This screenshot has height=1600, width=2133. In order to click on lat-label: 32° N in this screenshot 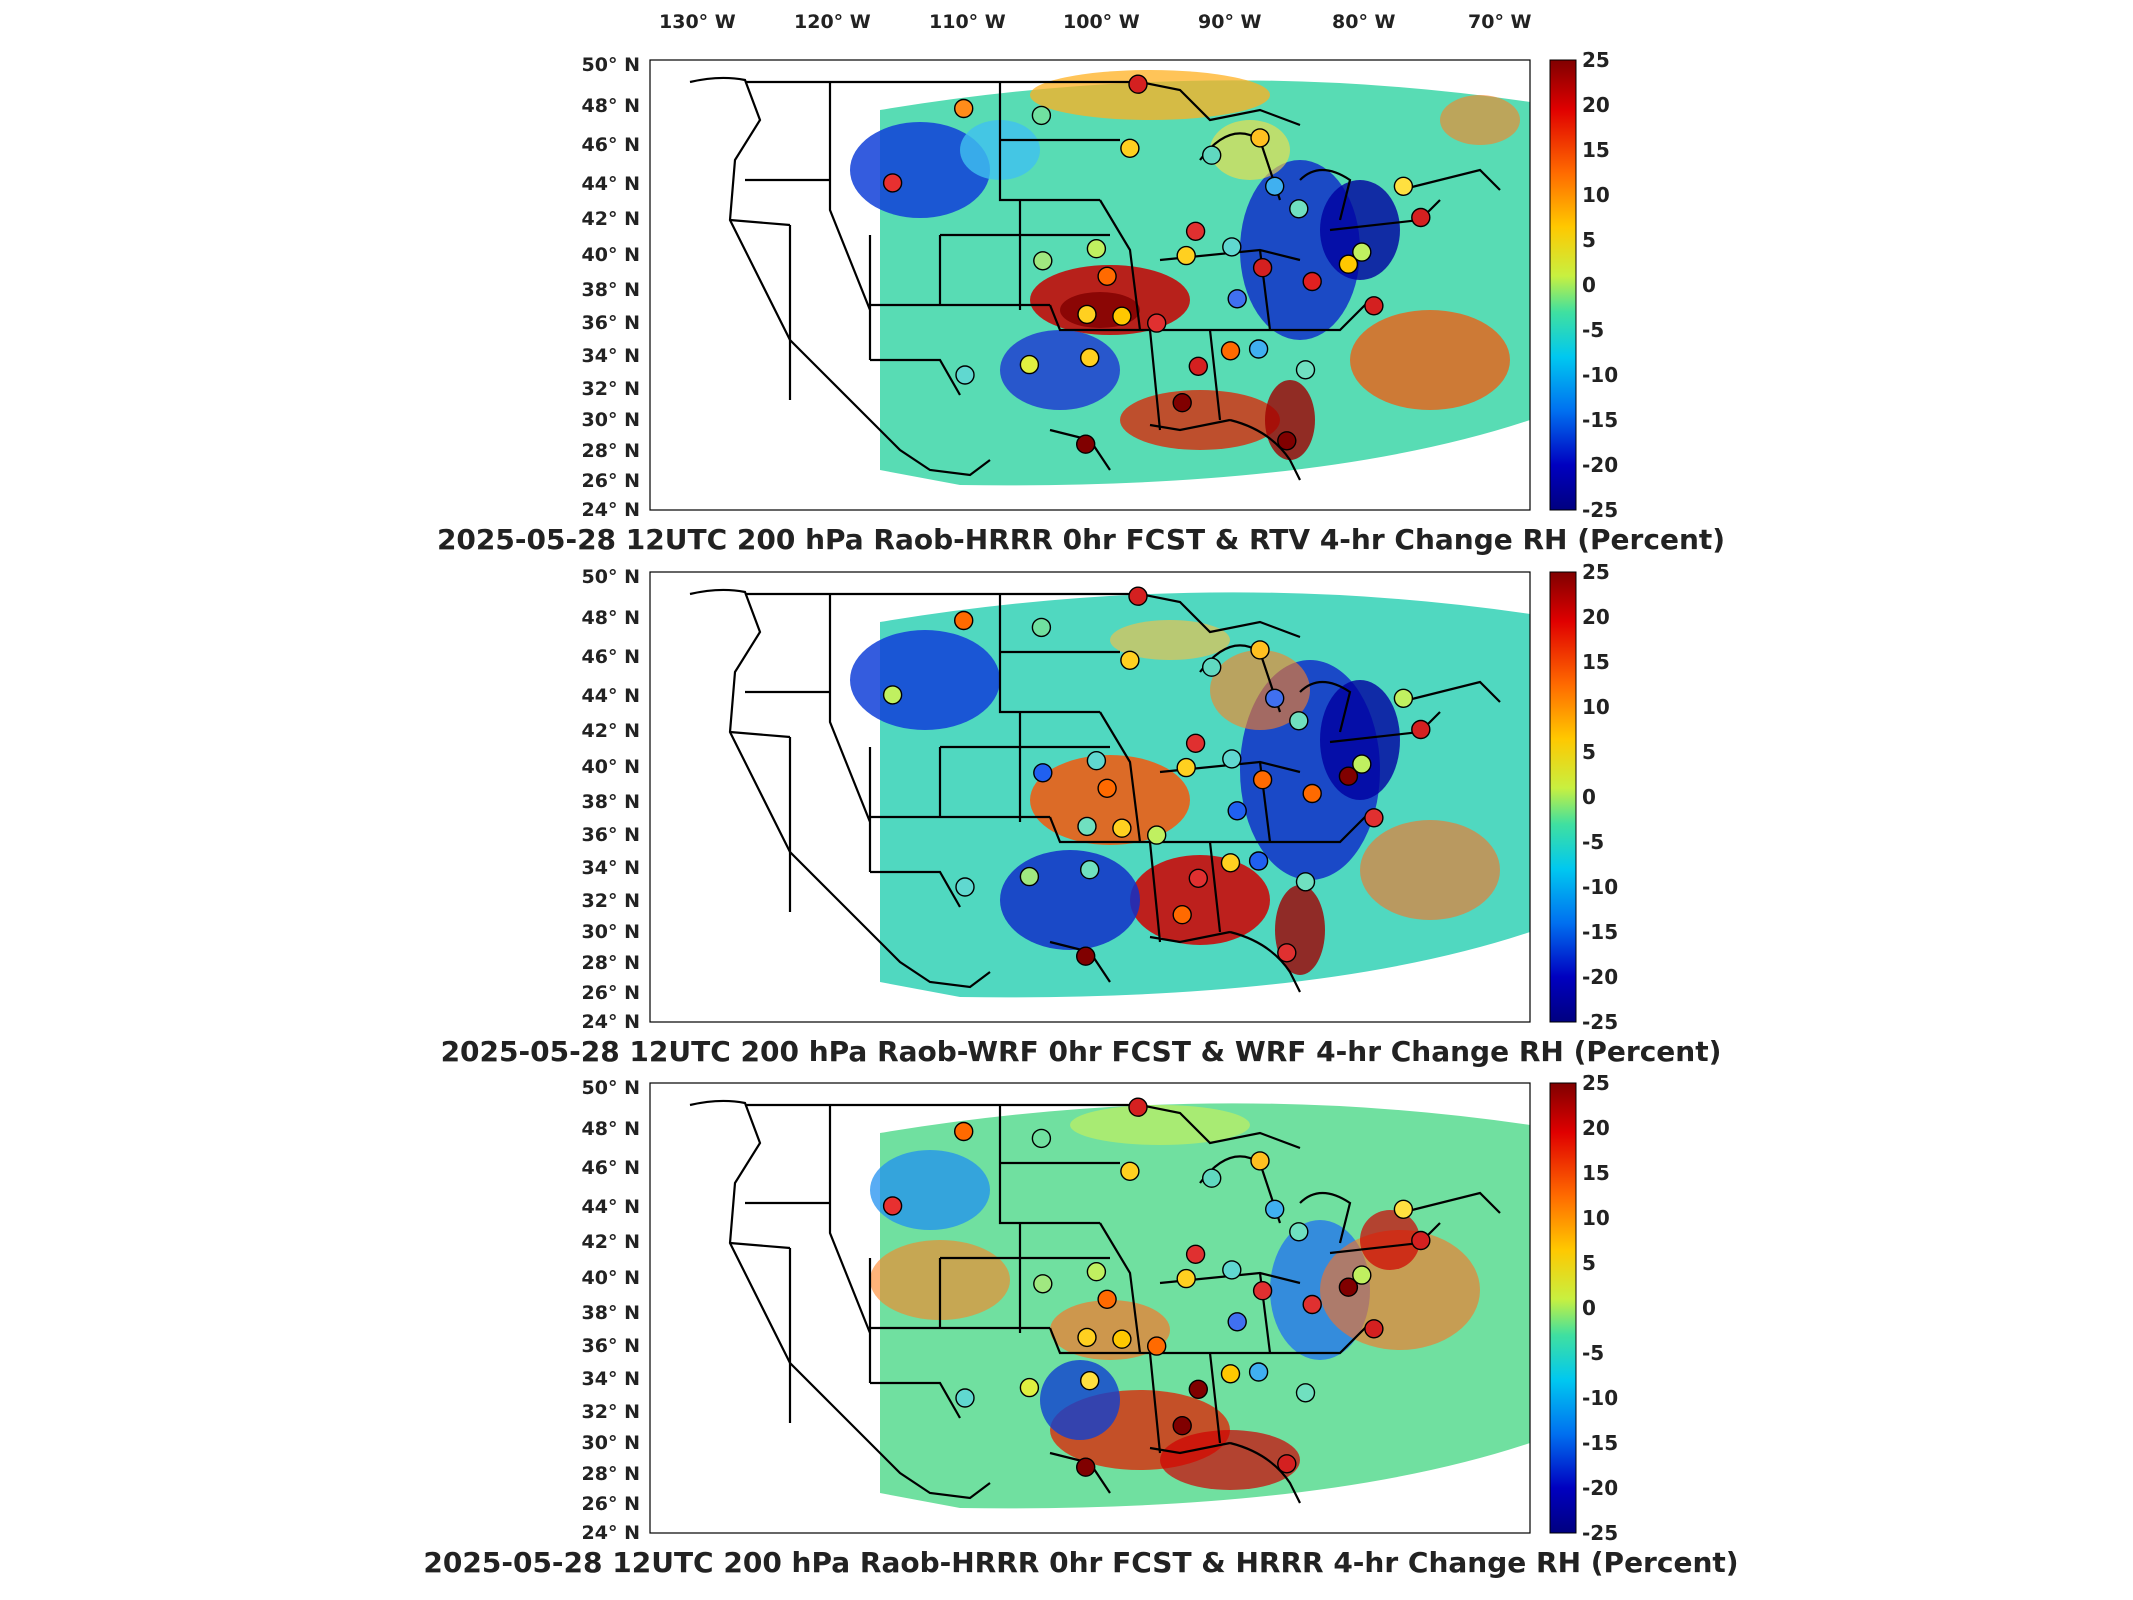, I will do `click(611, 389)`.